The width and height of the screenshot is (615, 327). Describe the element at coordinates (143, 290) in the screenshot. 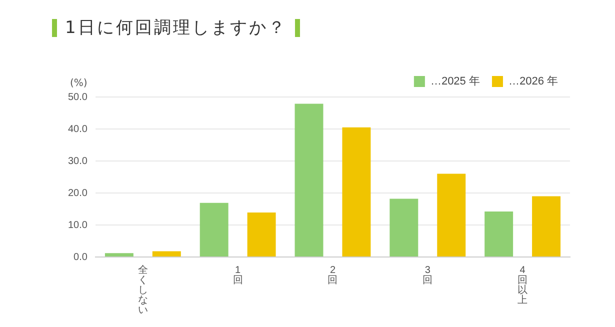

I see `x-tick-label: 全くしない` at that location.